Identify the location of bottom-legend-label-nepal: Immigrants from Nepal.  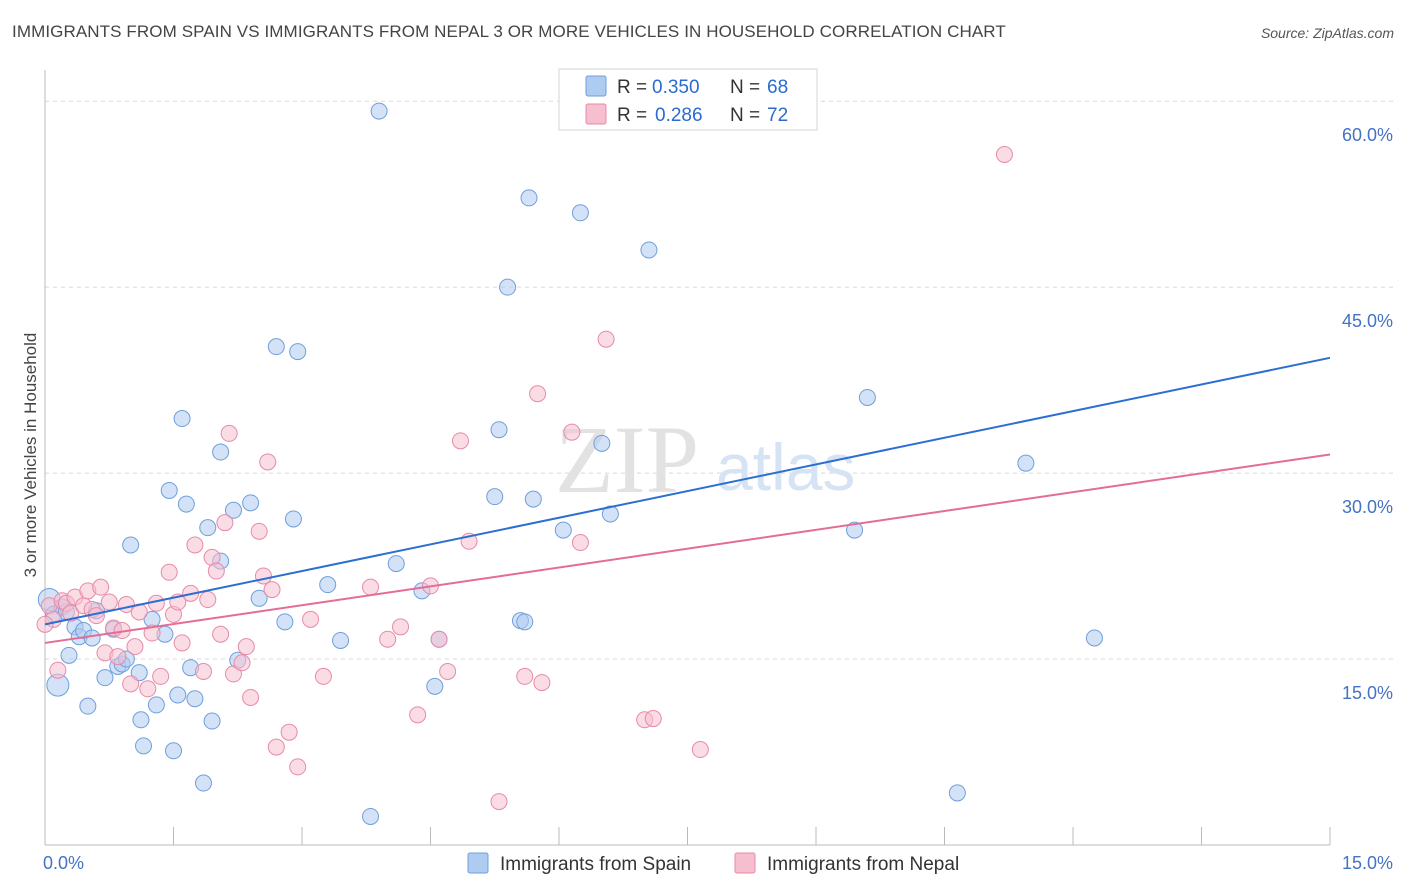
(863, 864).